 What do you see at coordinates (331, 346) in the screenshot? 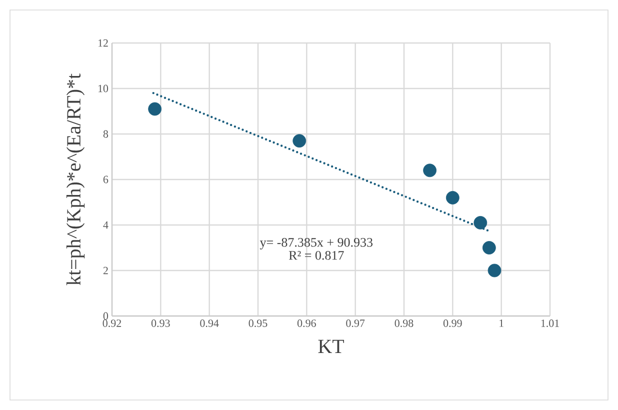
I see `x-axis-title: KT` at bounding box center [331, 346].